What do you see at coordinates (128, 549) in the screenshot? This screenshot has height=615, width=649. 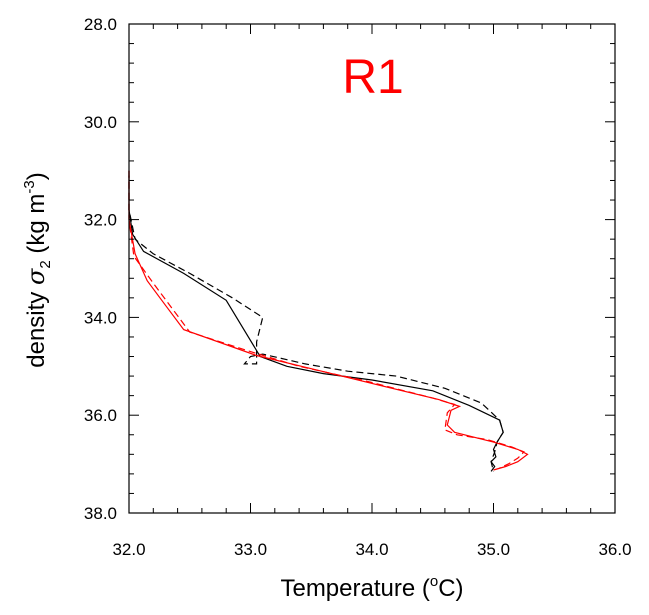 I see `x-tick-label: 32.0` at bounding box center [128, 549].